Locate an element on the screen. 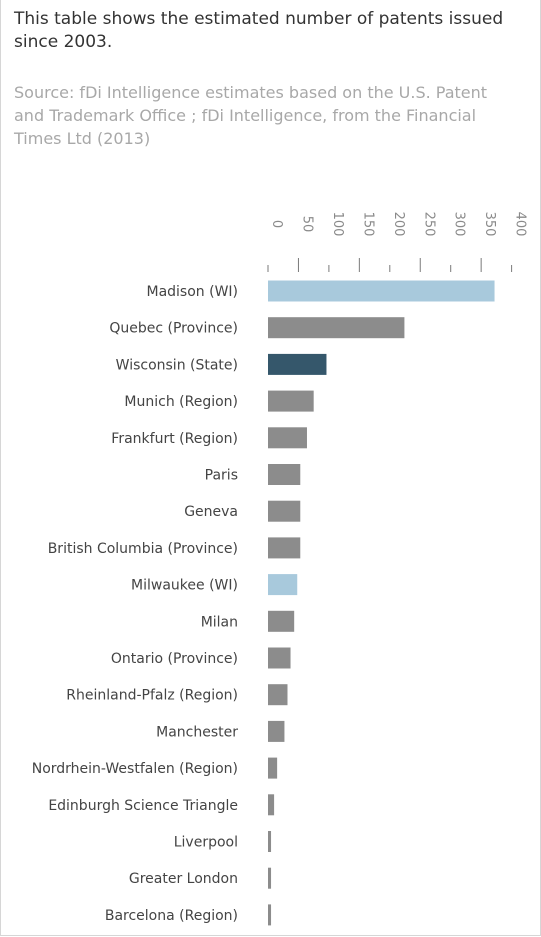  x-tick-label: 400 is located at coordinates (520, 224).